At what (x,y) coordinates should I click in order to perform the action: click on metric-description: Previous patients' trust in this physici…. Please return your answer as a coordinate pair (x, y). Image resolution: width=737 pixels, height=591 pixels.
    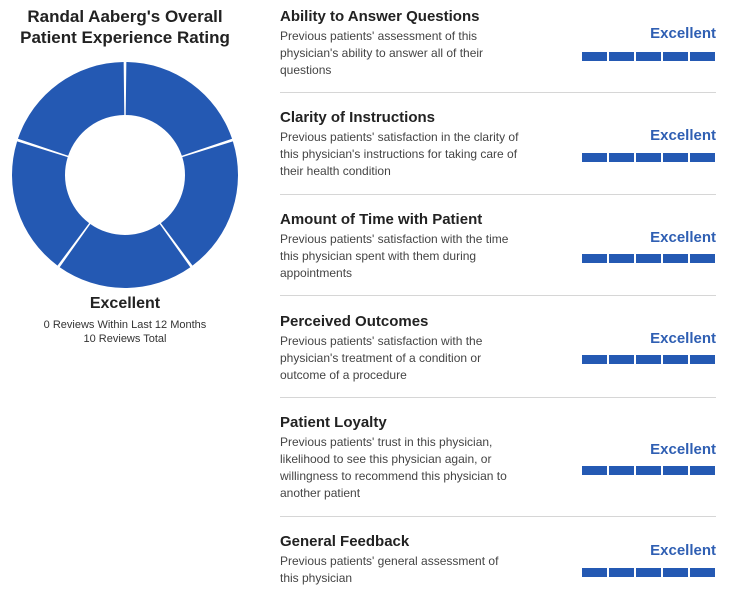
    Looking at the image, I should click on (393, 467).